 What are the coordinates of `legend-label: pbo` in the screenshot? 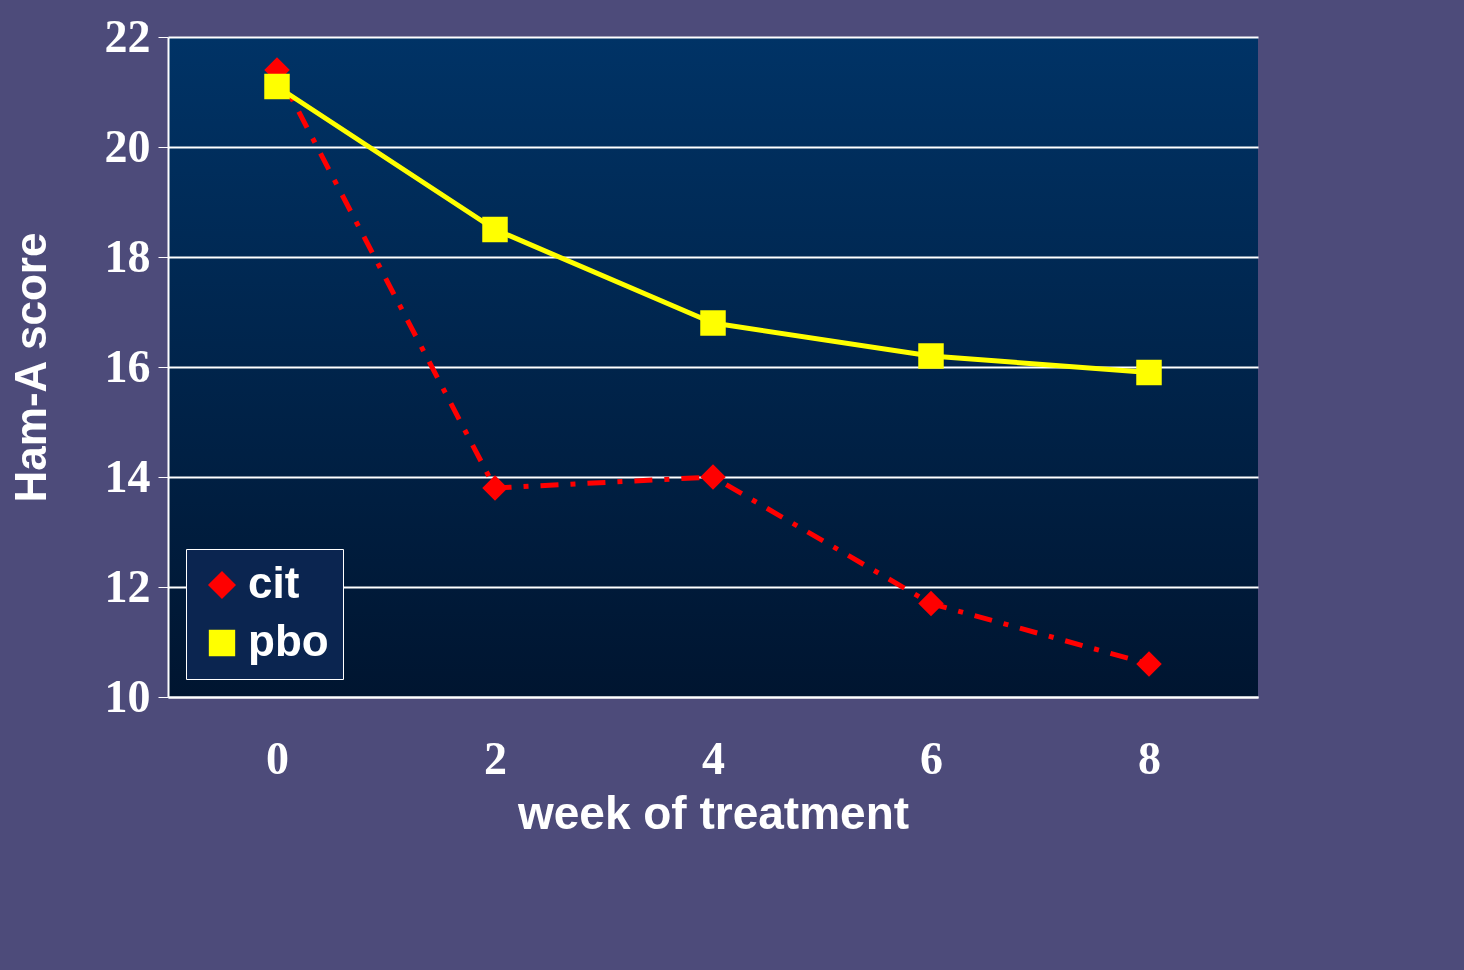 It's located at (288, 640).